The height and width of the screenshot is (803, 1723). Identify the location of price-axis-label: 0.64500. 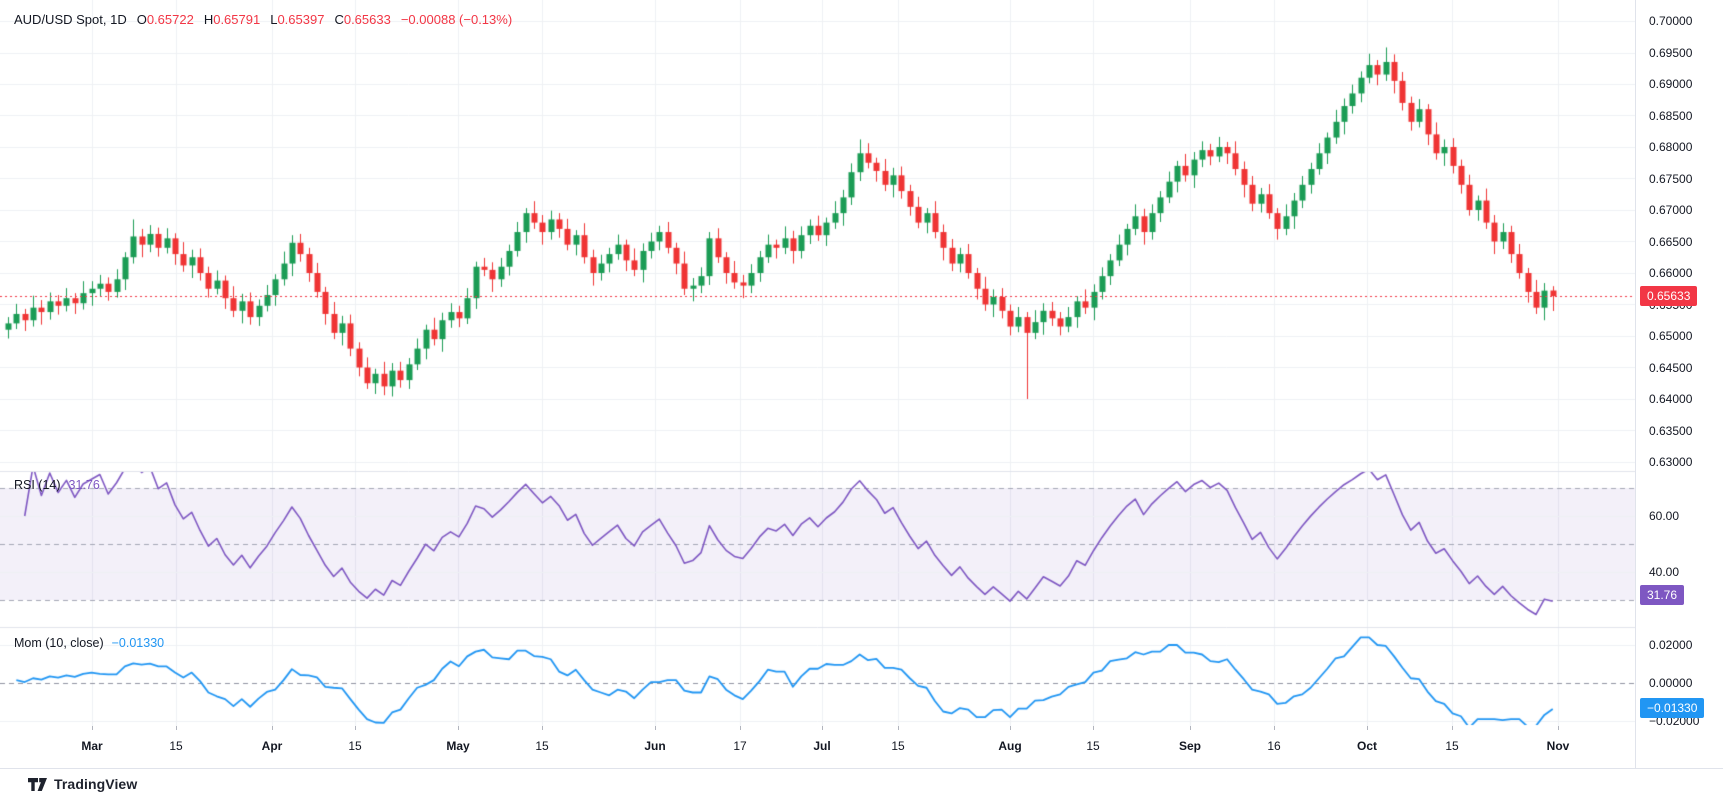
(1671, 367).